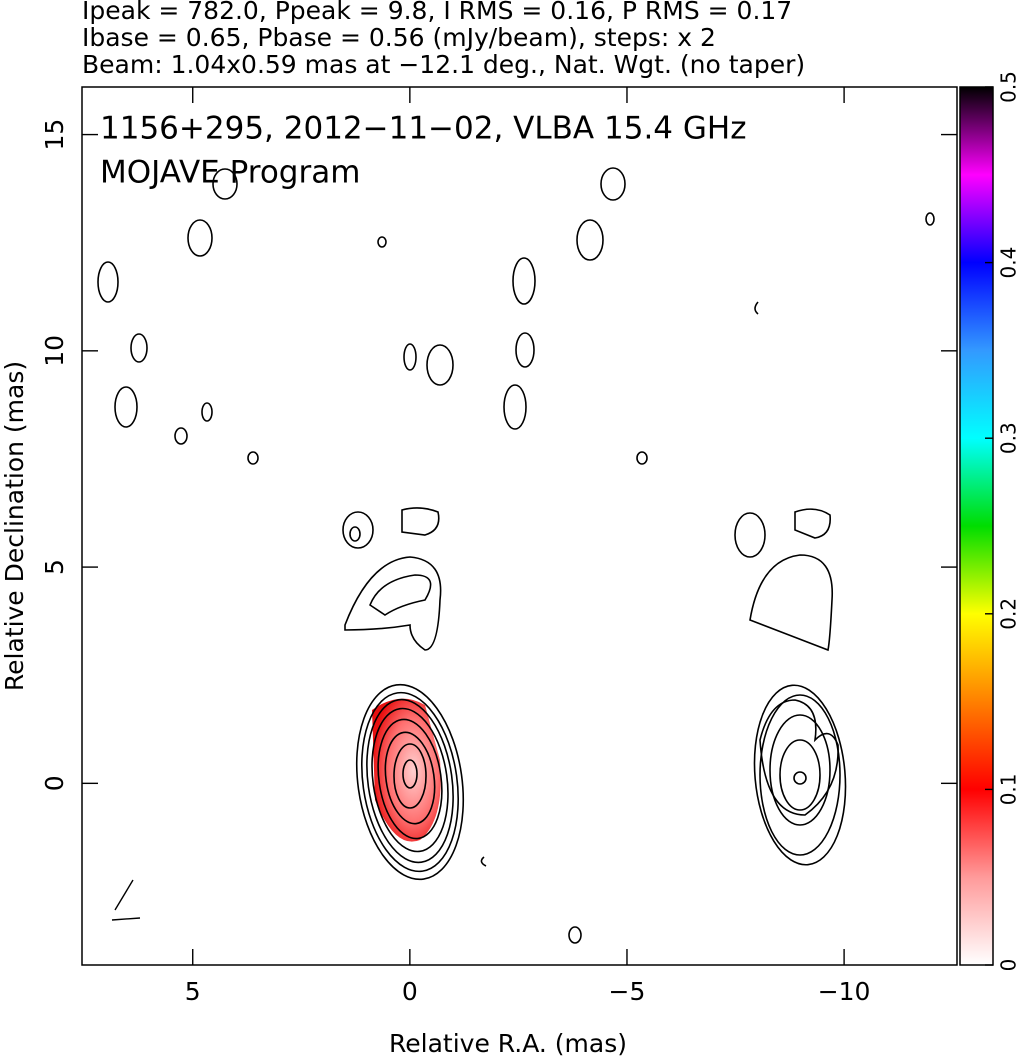 The width and height of the screenshot is (1021, 1064). What do you see at coordinates (1009, 438) in the screenshot?
I see `colorbar-tick-label: 0.3` at bounding box center [1009, 438].